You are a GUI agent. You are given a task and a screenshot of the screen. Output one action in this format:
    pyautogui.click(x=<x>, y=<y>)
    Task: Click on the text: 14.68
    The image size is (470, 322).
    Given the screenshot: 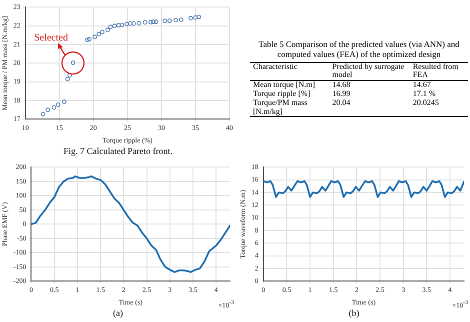 What is the action you would take?
    pyautogui.click(x=341, y=85)
    